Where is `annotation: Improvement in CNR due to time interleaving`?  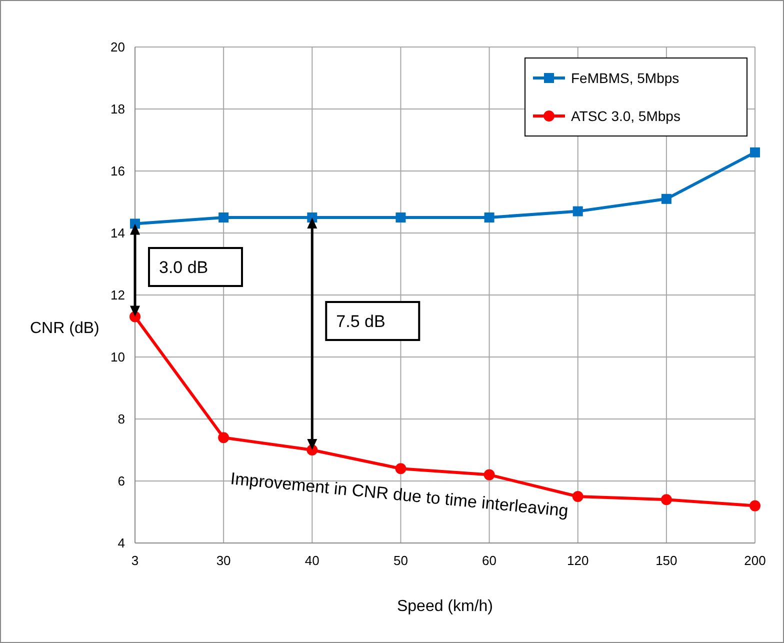
annotation: Improvement in CNR due to time interleaving is located at coordinates (400, 494).